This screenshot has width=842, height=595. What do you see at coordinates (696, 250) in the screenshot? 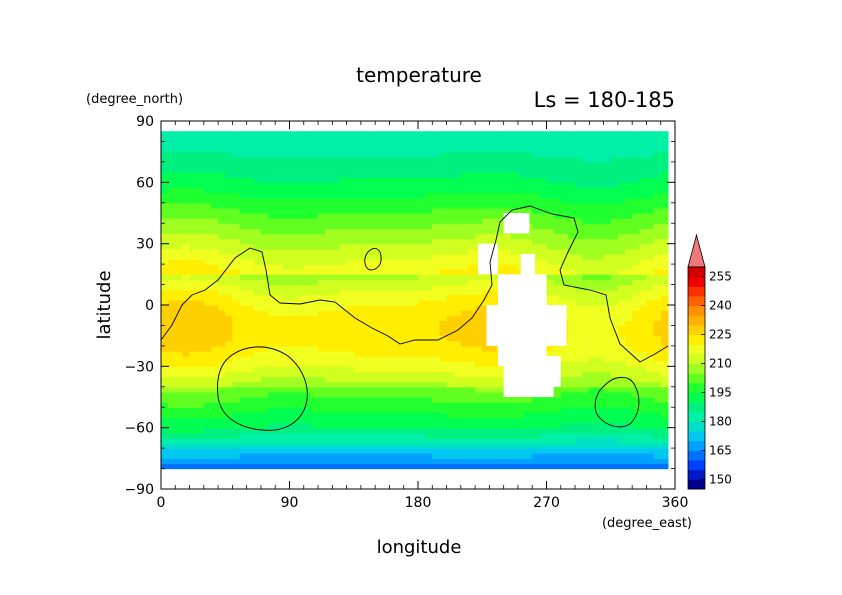
I see `colorbar-extend-arrow` at bounding box center [696, 250].